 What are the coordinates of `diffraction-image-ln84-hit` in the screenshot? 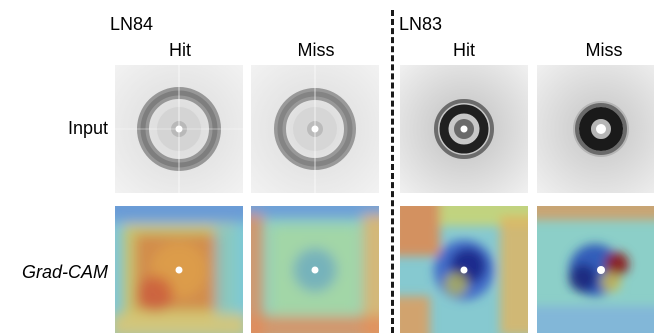 It's located at (179, 129).